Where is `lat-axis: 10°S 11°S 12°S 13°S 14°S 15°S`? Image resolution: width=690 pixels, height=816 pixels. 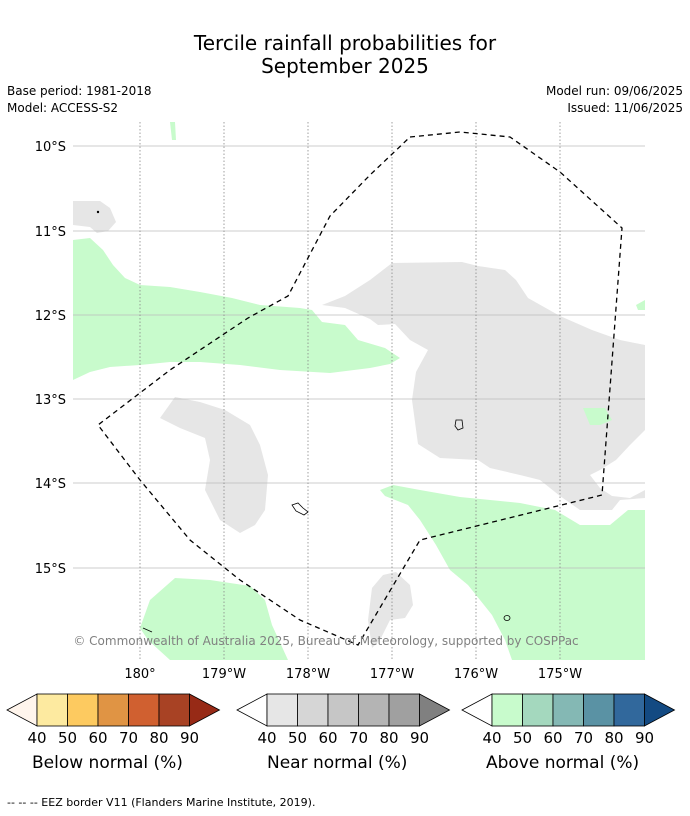 lat-axis: 10°S 11°S 12°S 13°S 14°S 15°S is located at coordinates (50, 358).